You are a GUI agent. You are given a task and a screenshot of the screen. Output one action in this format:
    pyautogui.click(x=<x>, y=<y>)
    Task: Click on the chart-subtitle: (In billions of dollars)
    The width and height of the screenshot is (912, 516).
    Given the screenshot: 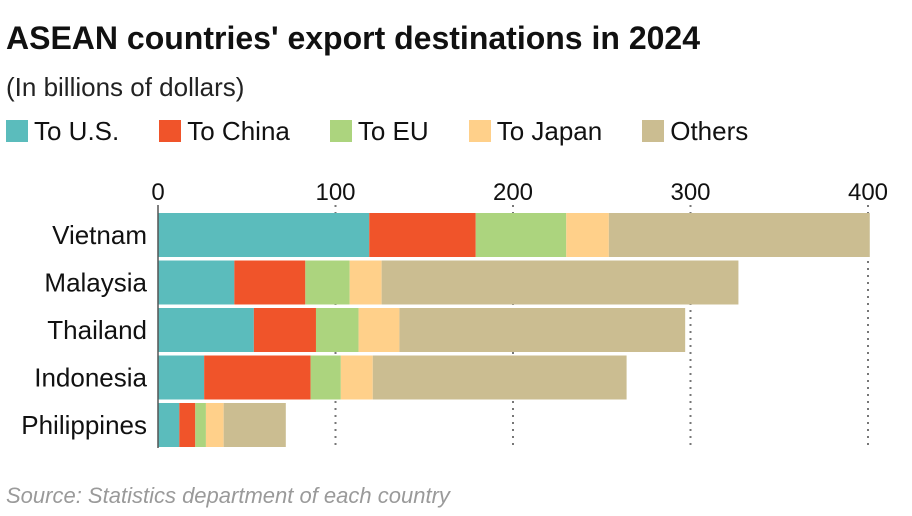 What is the action you would take?
    pyautogui.click(x=125, y=87)
    